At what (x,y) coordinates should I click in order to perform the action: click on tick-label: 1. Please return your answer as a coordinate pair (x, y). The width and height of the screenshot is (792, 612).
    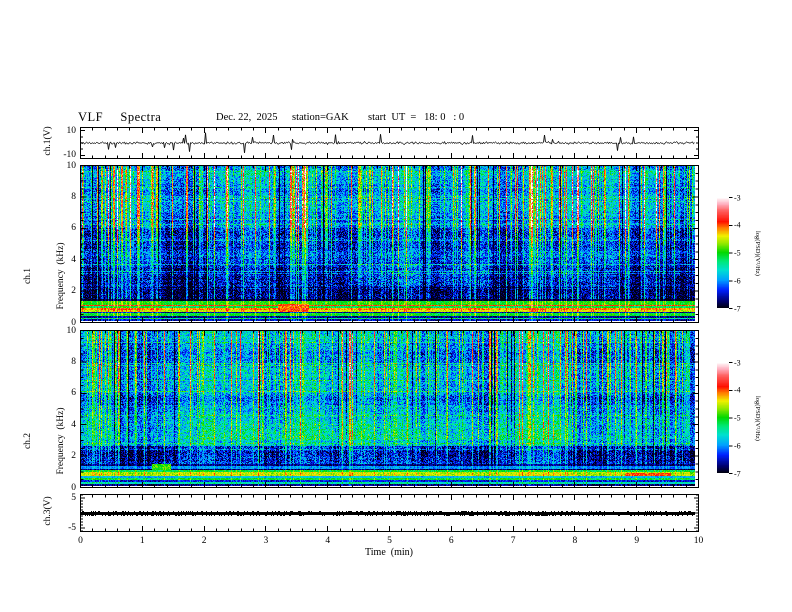
    Looking at the image, I should click on (142, 540).